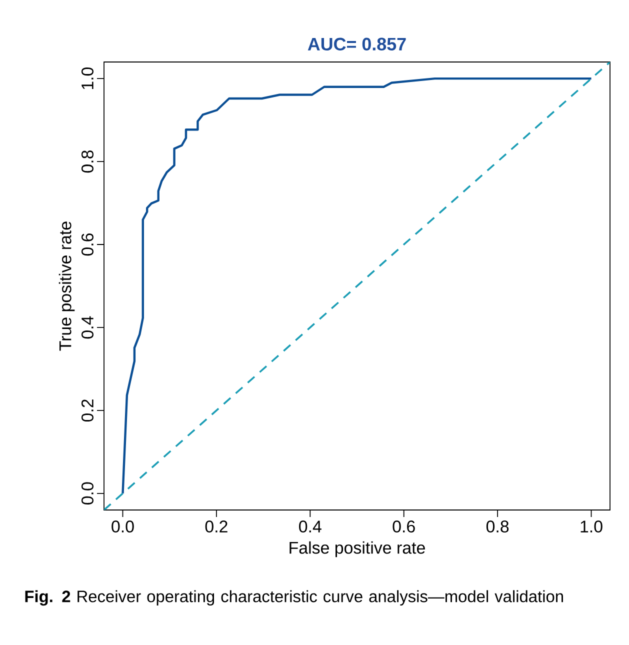 The image size is (629, 645). What do you see at coordinates (87, 78) in the screenshot?
I see `y-tick-label: 1.0` at bounding box center [87, 78].